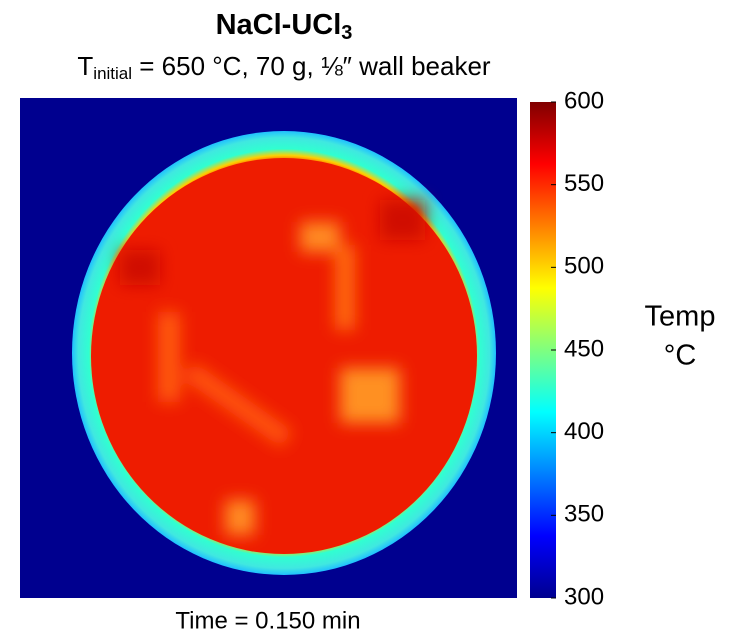  I want to click on colorbar-tick-label: 300, so click(584, 596).